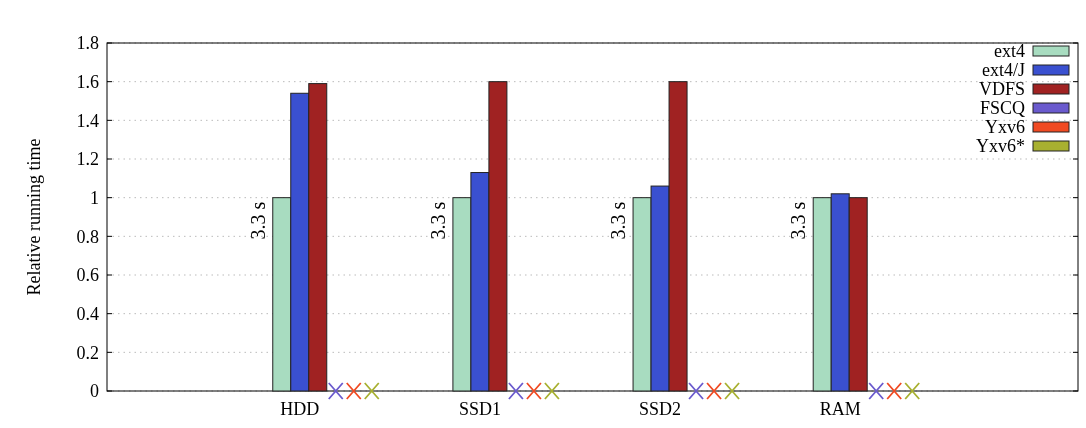 Image resolution: width=1086 pixels, height=428 pixels. I want to click on x-tick-label: RAM, so click(840, 409).